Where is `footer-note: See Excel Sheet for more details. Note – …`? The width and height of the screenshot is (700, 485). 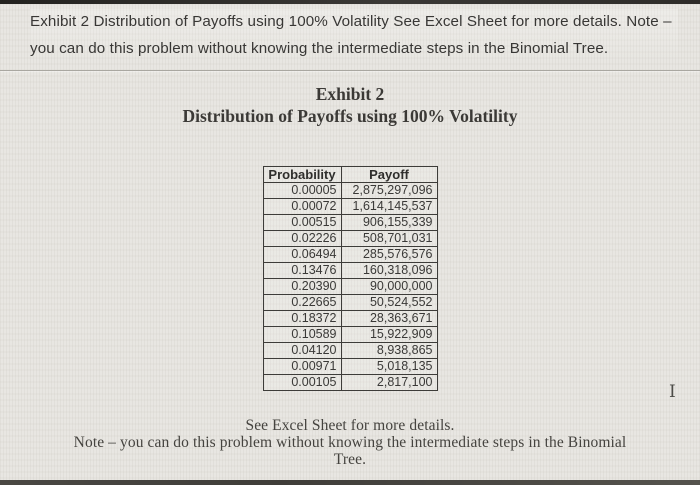 footer-note: See Excel Sheet for more details. Note – … is located at coordinates (350, 442).